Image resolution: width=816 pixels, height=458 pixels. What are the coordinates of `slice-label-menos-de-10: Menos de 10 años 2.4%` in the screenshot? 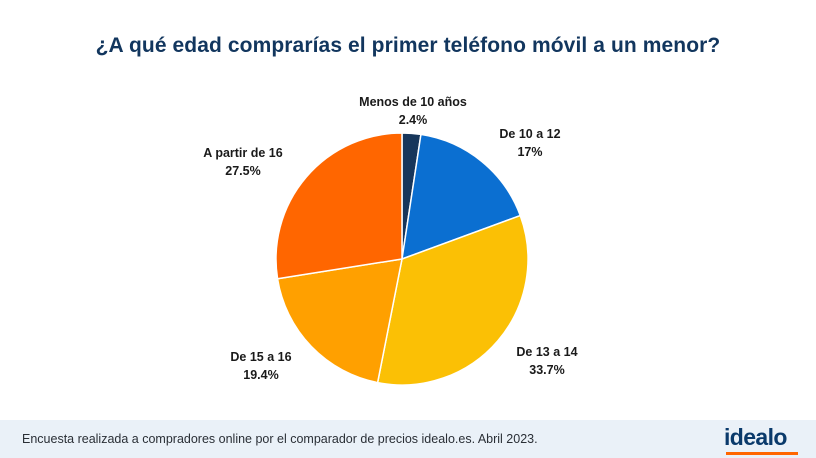 It's located at (413, 111).